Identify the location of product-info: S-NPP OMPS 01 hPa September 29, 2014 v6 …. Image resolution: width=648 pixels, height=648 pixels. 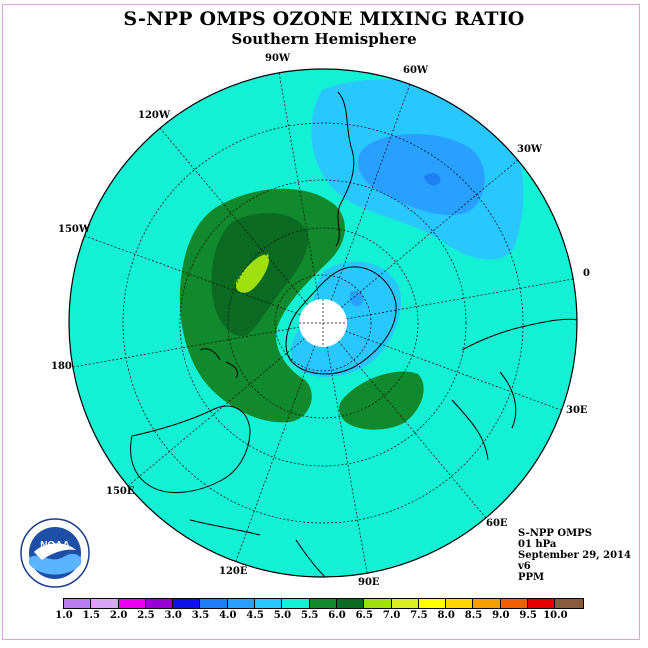
(574, 555).